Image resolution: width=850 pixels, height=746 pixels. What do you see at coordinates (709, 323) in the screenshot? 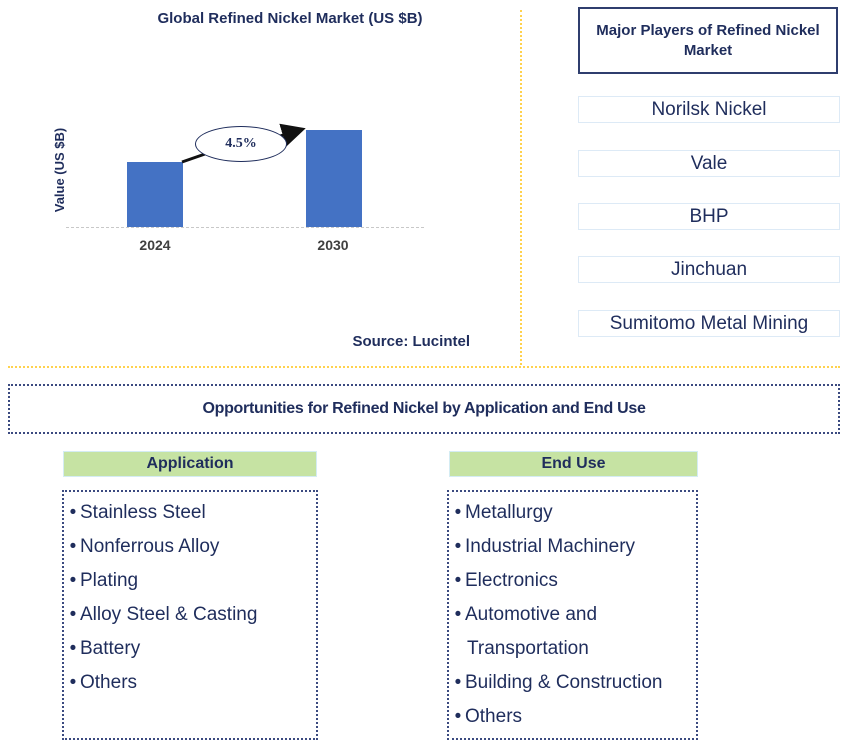
I see `player-item: Sumitomo Metal Mining` at bounding box center [709, 323].